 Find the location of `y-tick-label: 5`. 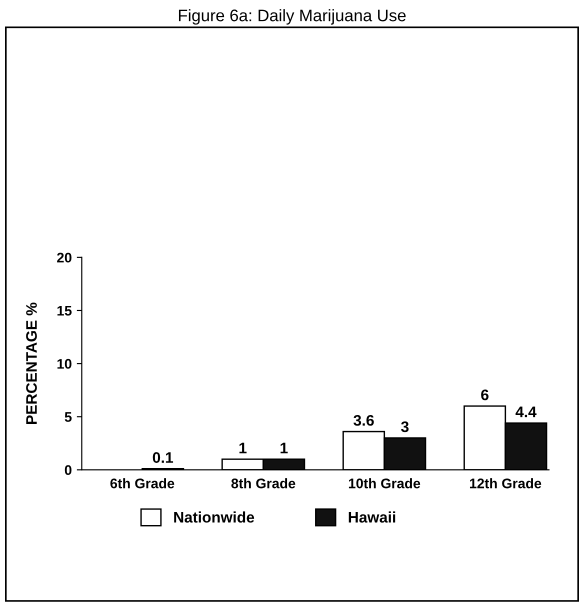

y-tick-label: 5 is located at coordinates (68, 417).